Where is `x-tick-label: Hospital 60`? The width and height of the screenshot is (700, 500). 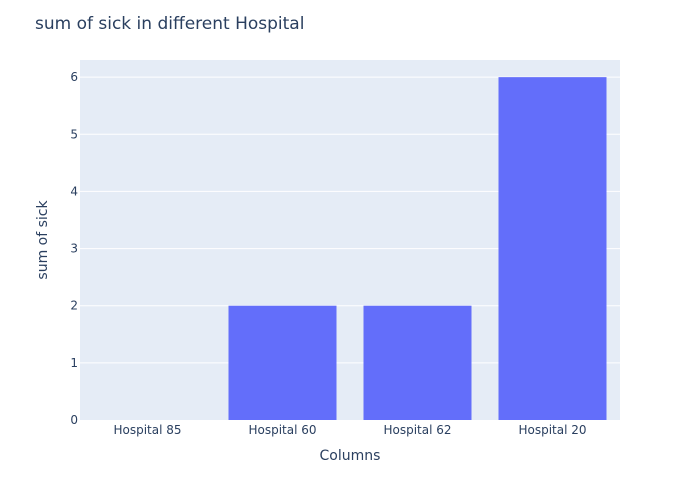 x-tick-label: Hospital 60 is located at coordinates (282, 430).